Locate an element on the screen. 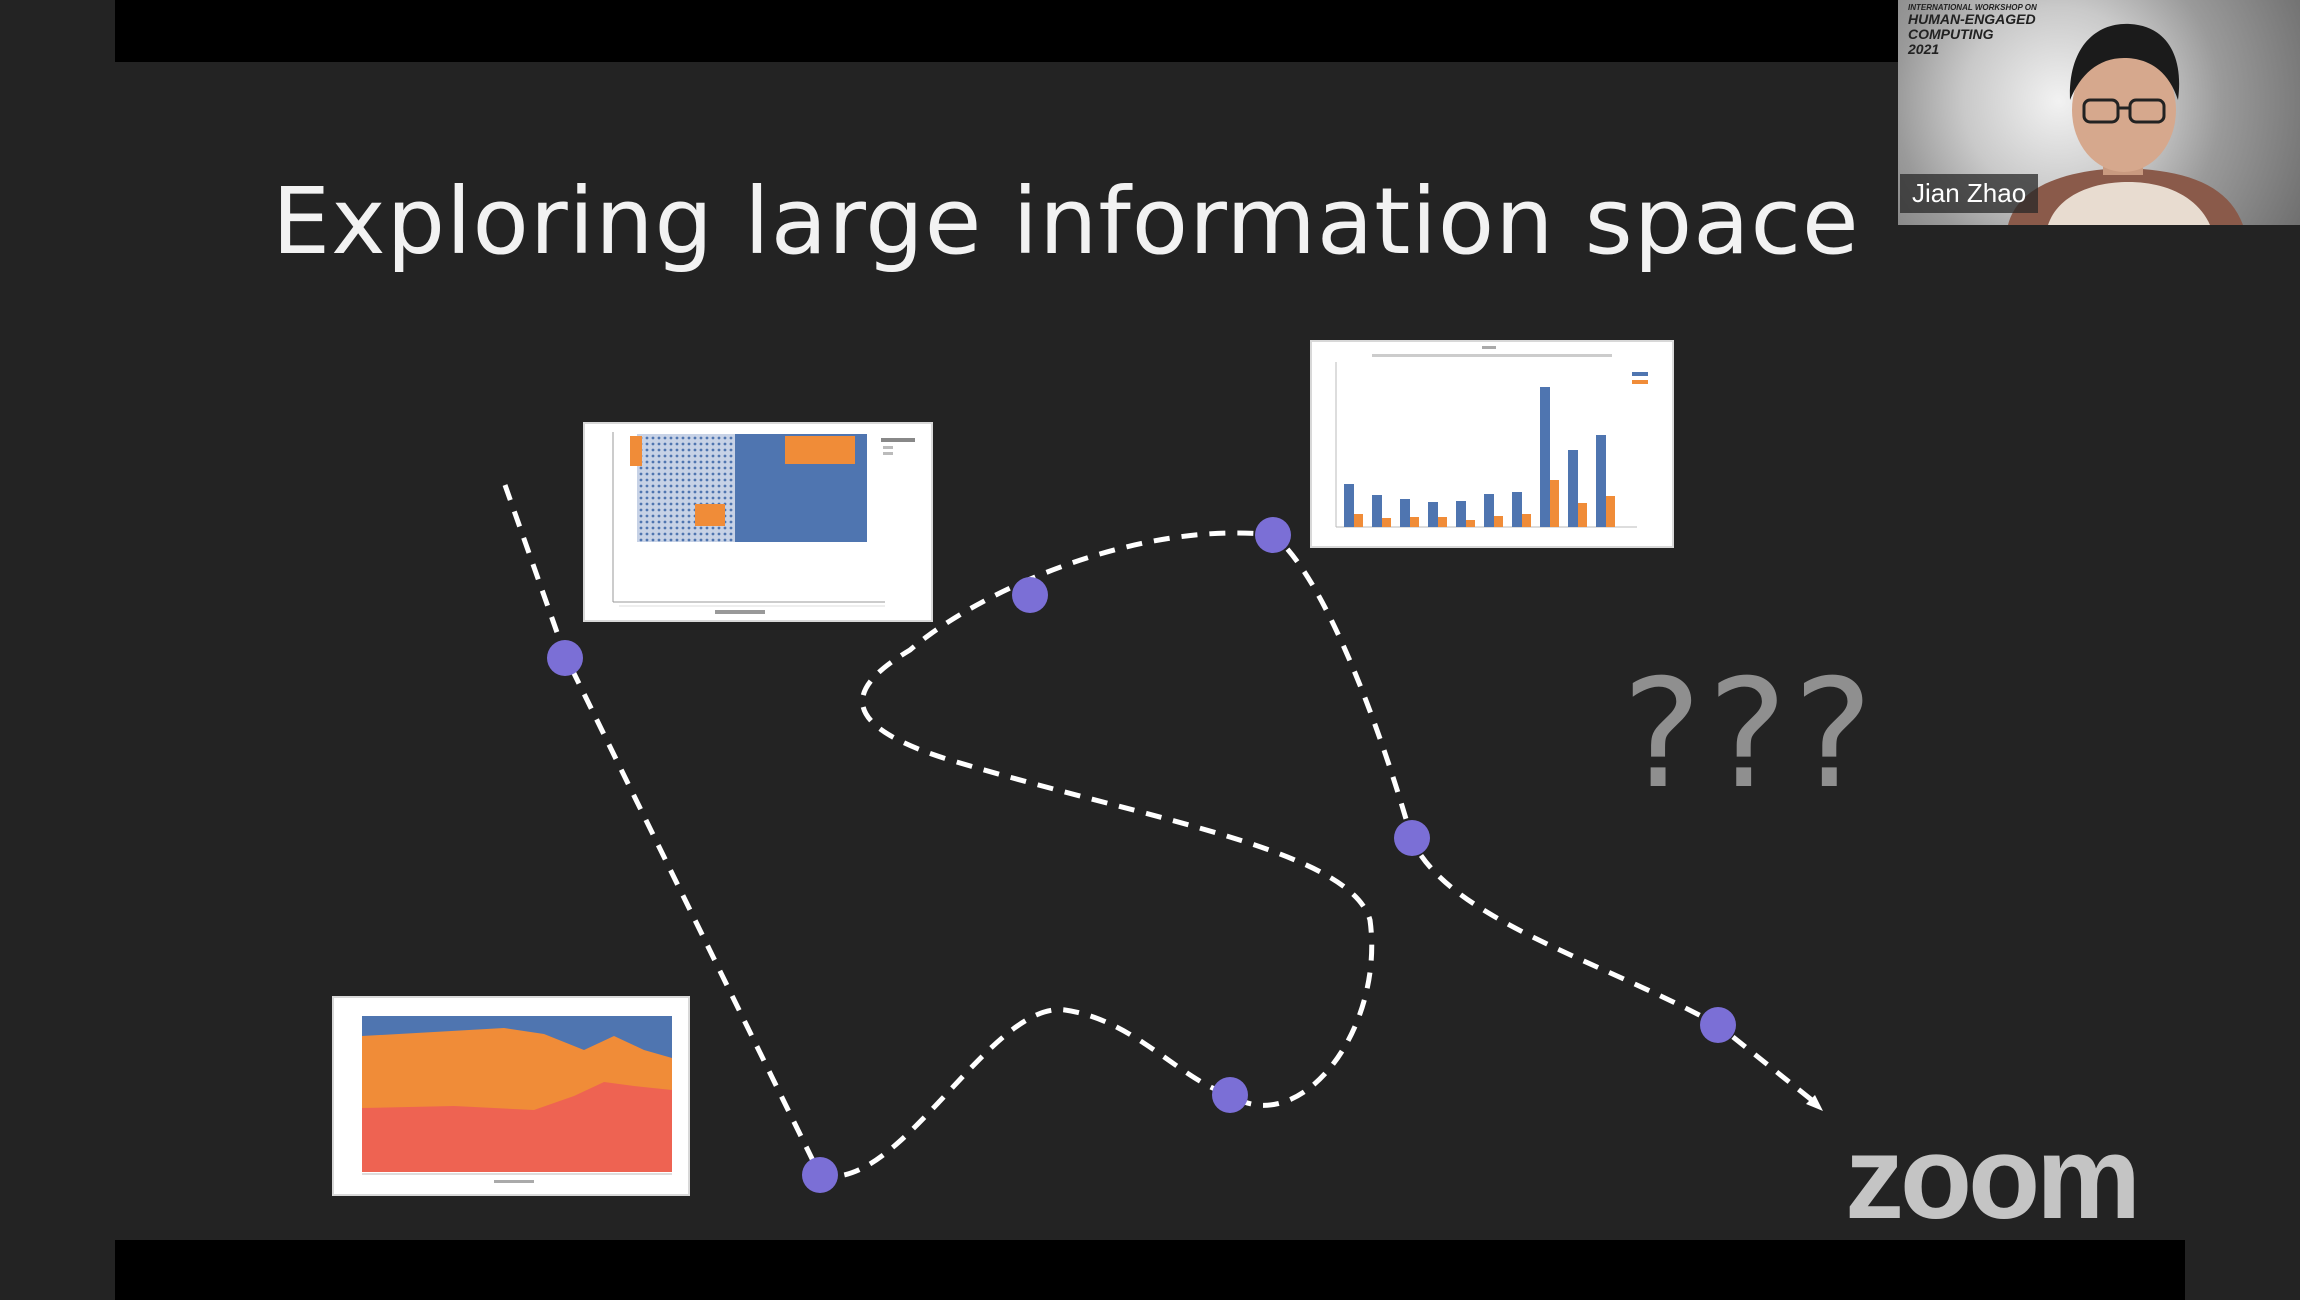  bar-group is located at coordinates (1479, 457).